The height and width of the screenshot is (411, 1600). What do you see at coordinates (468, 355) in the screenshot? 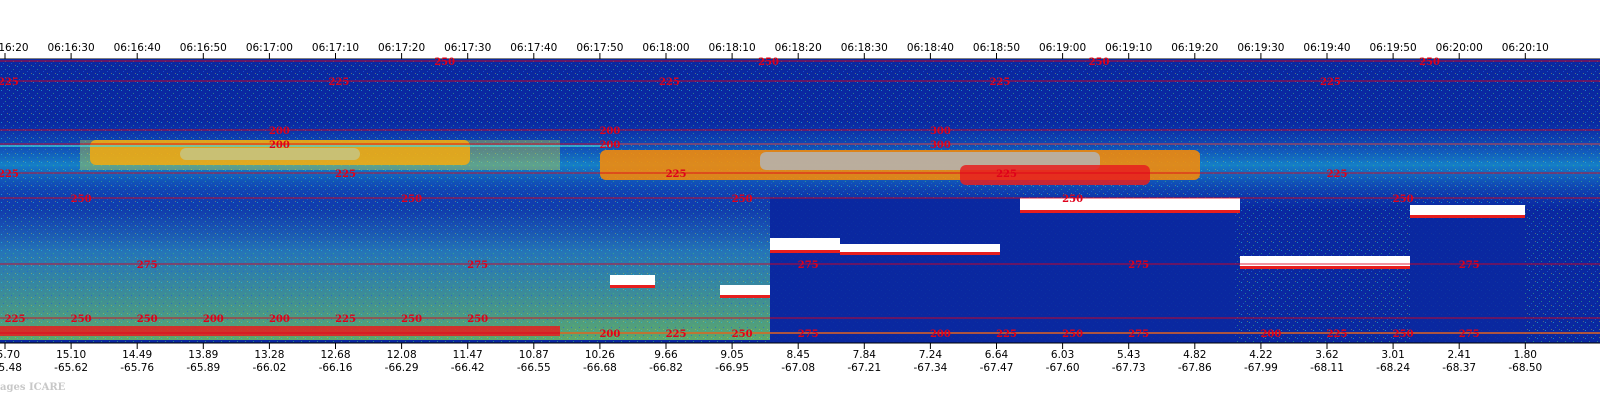
I see `longitude-tick-label: 11.47` at bounding box center [468, 355].